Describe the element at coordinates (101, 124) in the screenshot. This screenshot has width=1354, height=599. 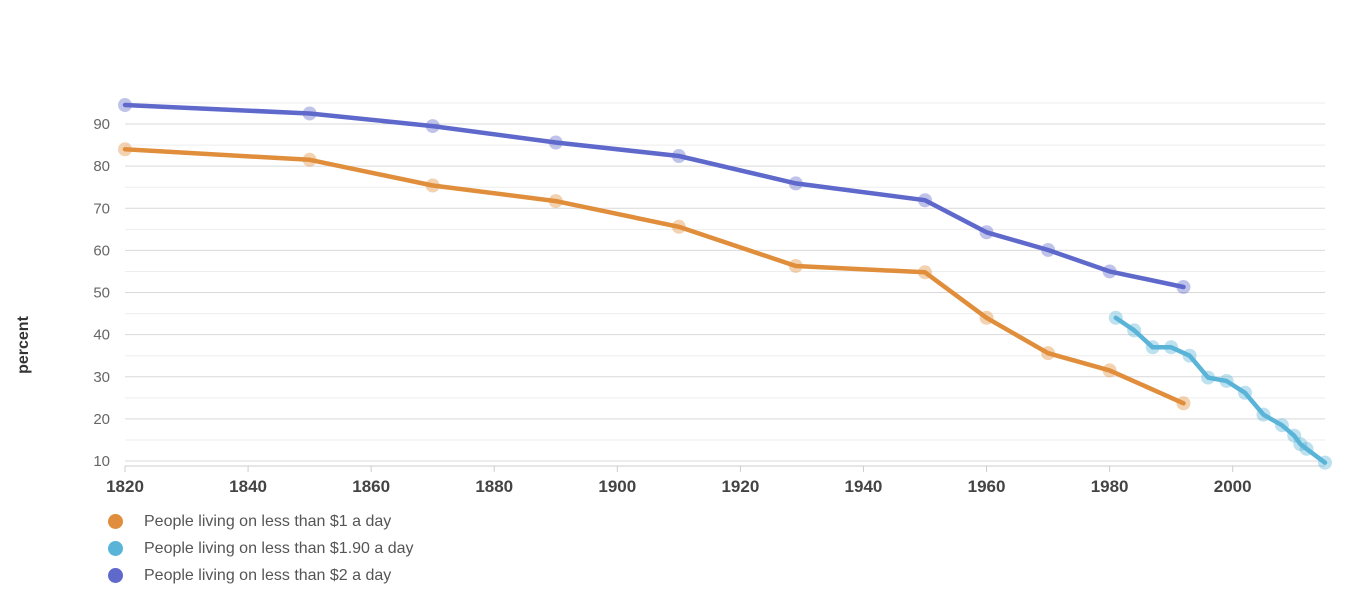
I see `y-tick-label: 90` at that location.